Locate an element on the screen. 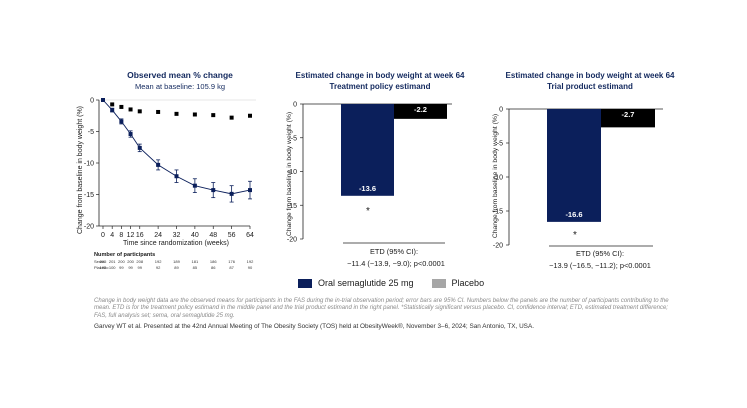  participant-count-sema: 201 is located at coordinates (112, 261).